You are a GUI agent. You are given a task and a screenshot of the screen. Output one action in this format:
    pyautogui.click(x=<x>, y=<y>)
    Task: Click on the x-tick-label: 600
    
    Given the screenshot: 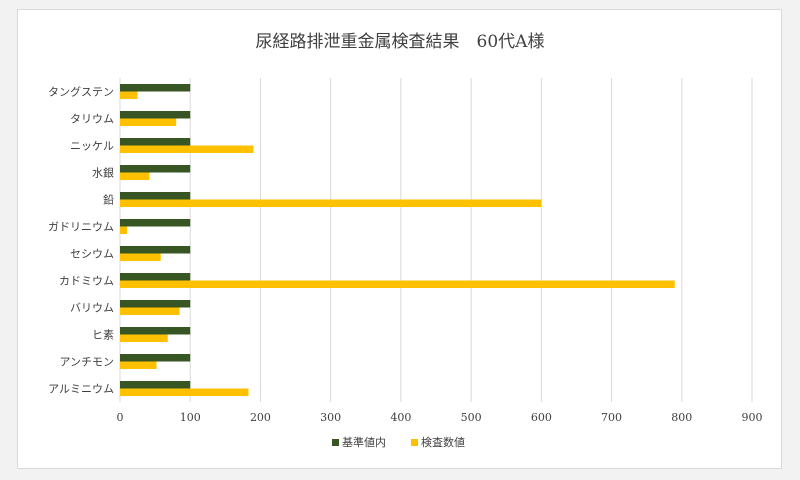 What is the action you would take?
    pyautogui.click(x=541, y=417)
    